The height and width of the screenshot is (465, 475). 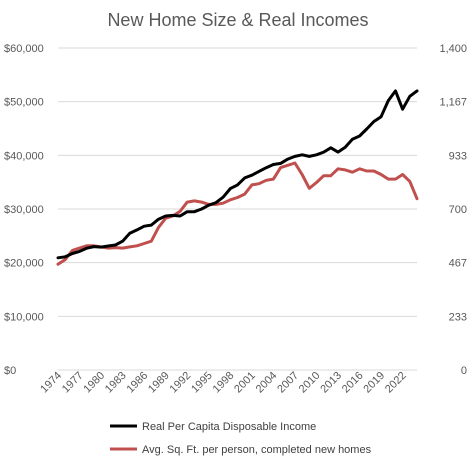 What do you see at coordinates (24, 264) in the screenshot?
I see `y-left-tick-label: $20,000` at bounding box center [24, 264].